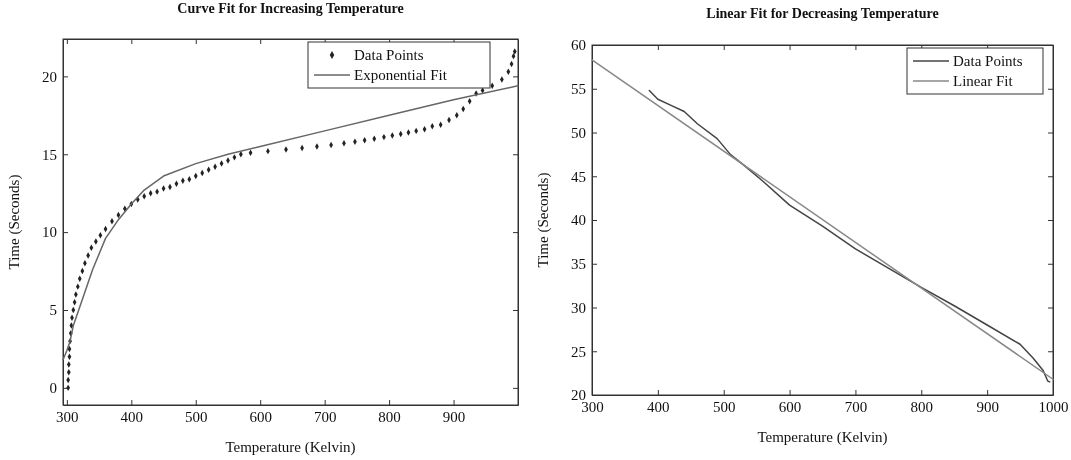  I want to click on x-tick-label: 300, so click(67, 416).